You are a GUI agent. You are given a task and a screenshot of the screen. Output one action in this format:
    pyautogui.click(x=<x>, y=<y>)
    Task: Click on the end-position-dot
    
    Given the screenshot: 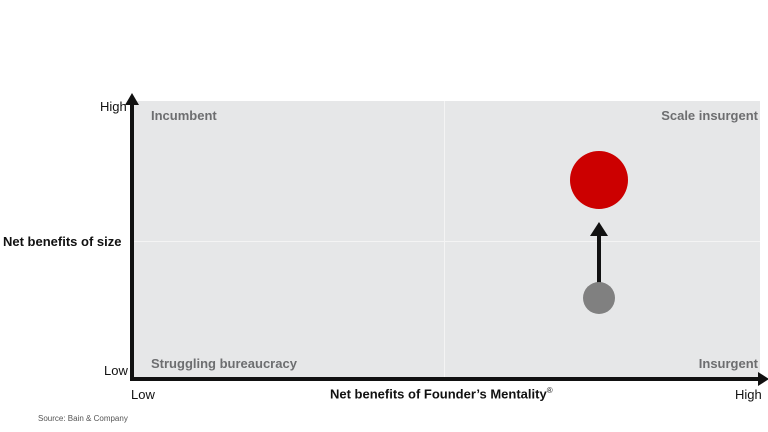 What is the action you would take?
    pyautogui.click(x=599, y=180)
    